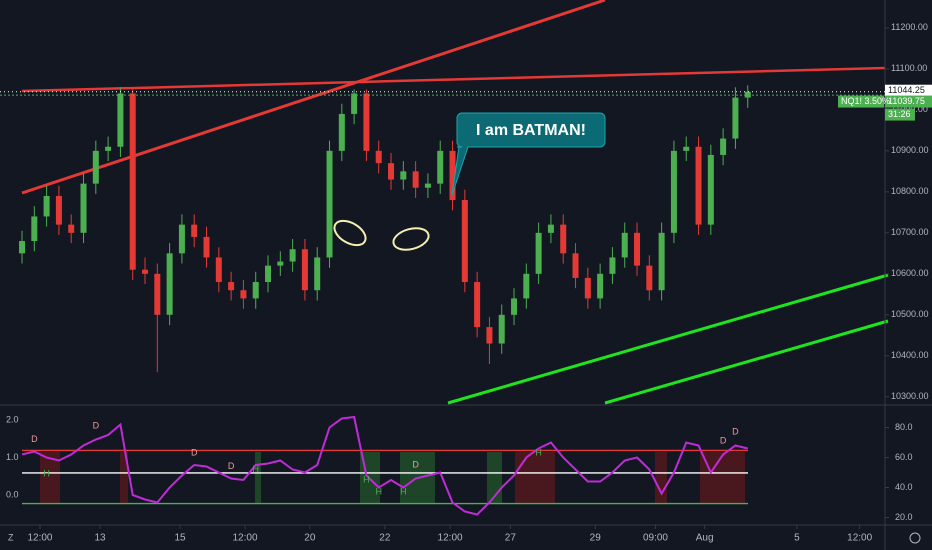 The image size is (932, 550). Describe the element at coordinates (655, 538) in the screenshot. I see `x-tick-label: 09:00` at that location.